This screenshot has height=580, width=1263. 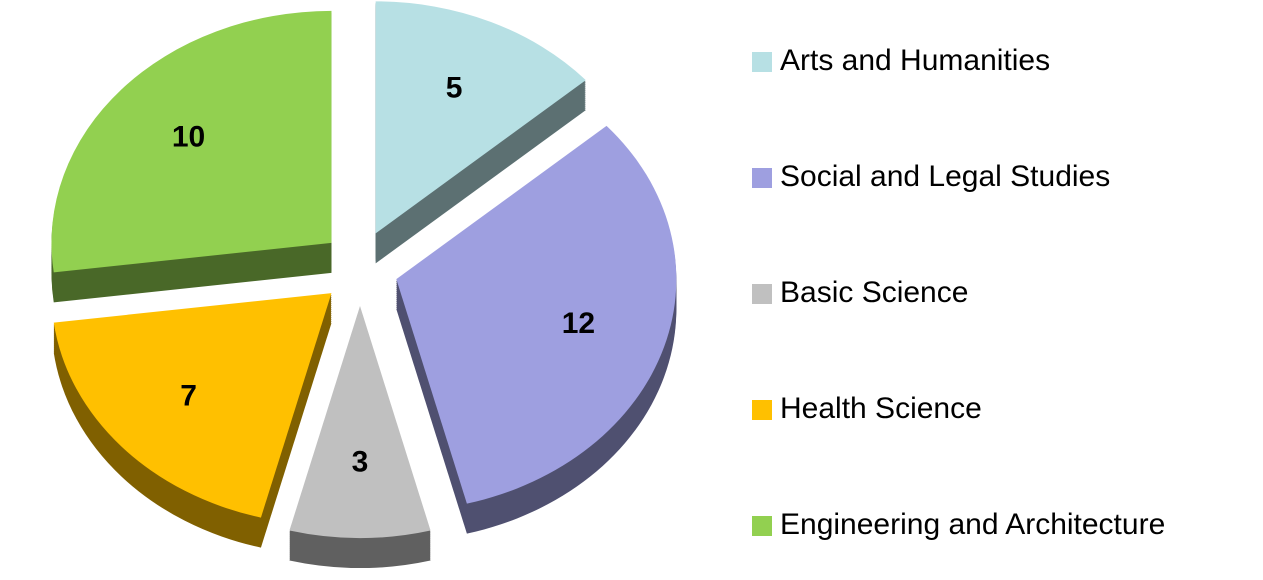 I want to click on data-label: 3, so click(x=360, y=462).